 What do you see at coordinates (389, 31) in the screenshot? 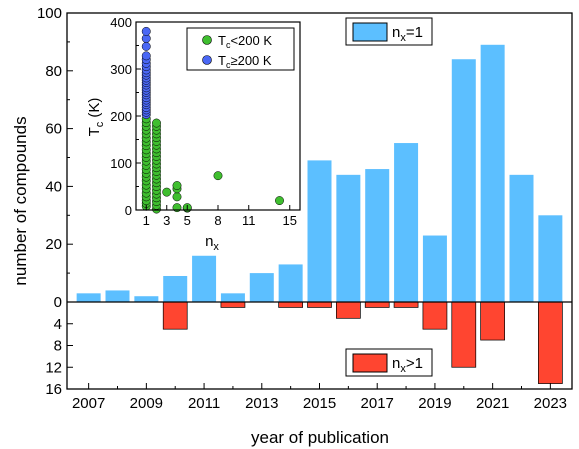
I see `legend-upper: nx=1` at bounding box center [389, 31].